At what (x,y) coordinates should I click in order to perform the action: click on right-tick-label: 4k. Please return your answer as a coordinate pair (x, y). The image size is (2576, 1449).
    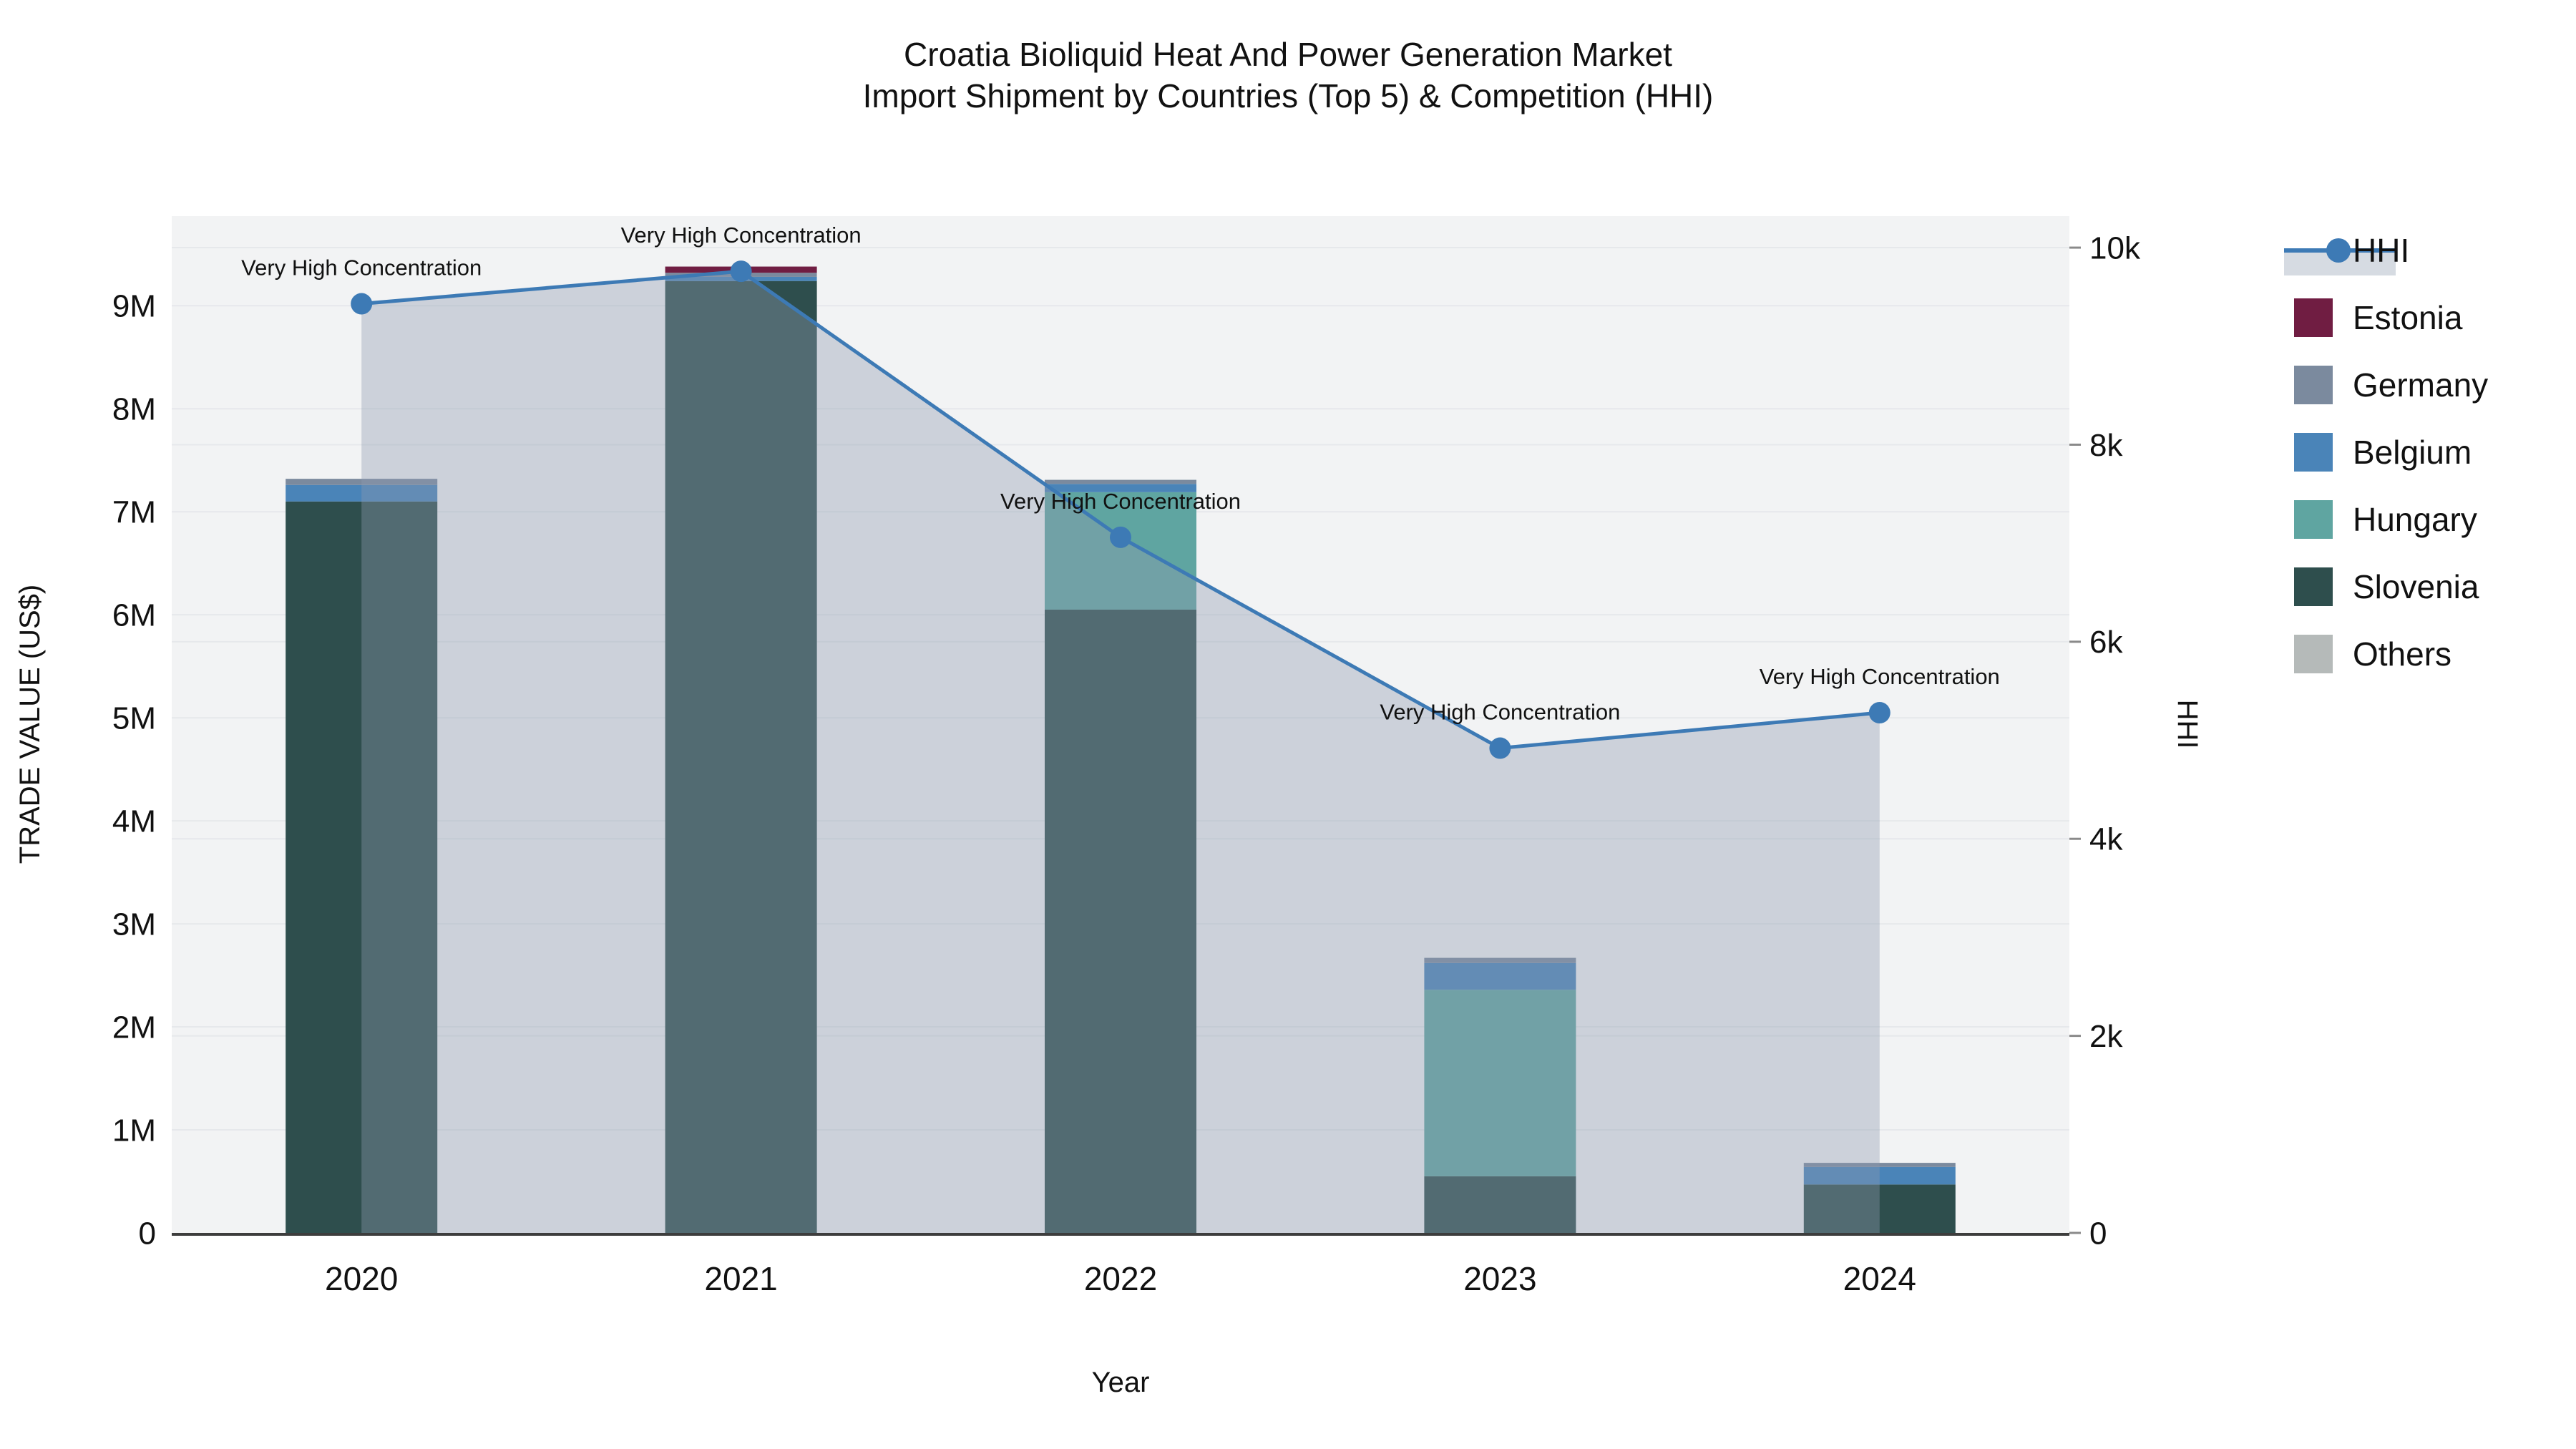
    Looking at the image, I should click on (2106, 839).